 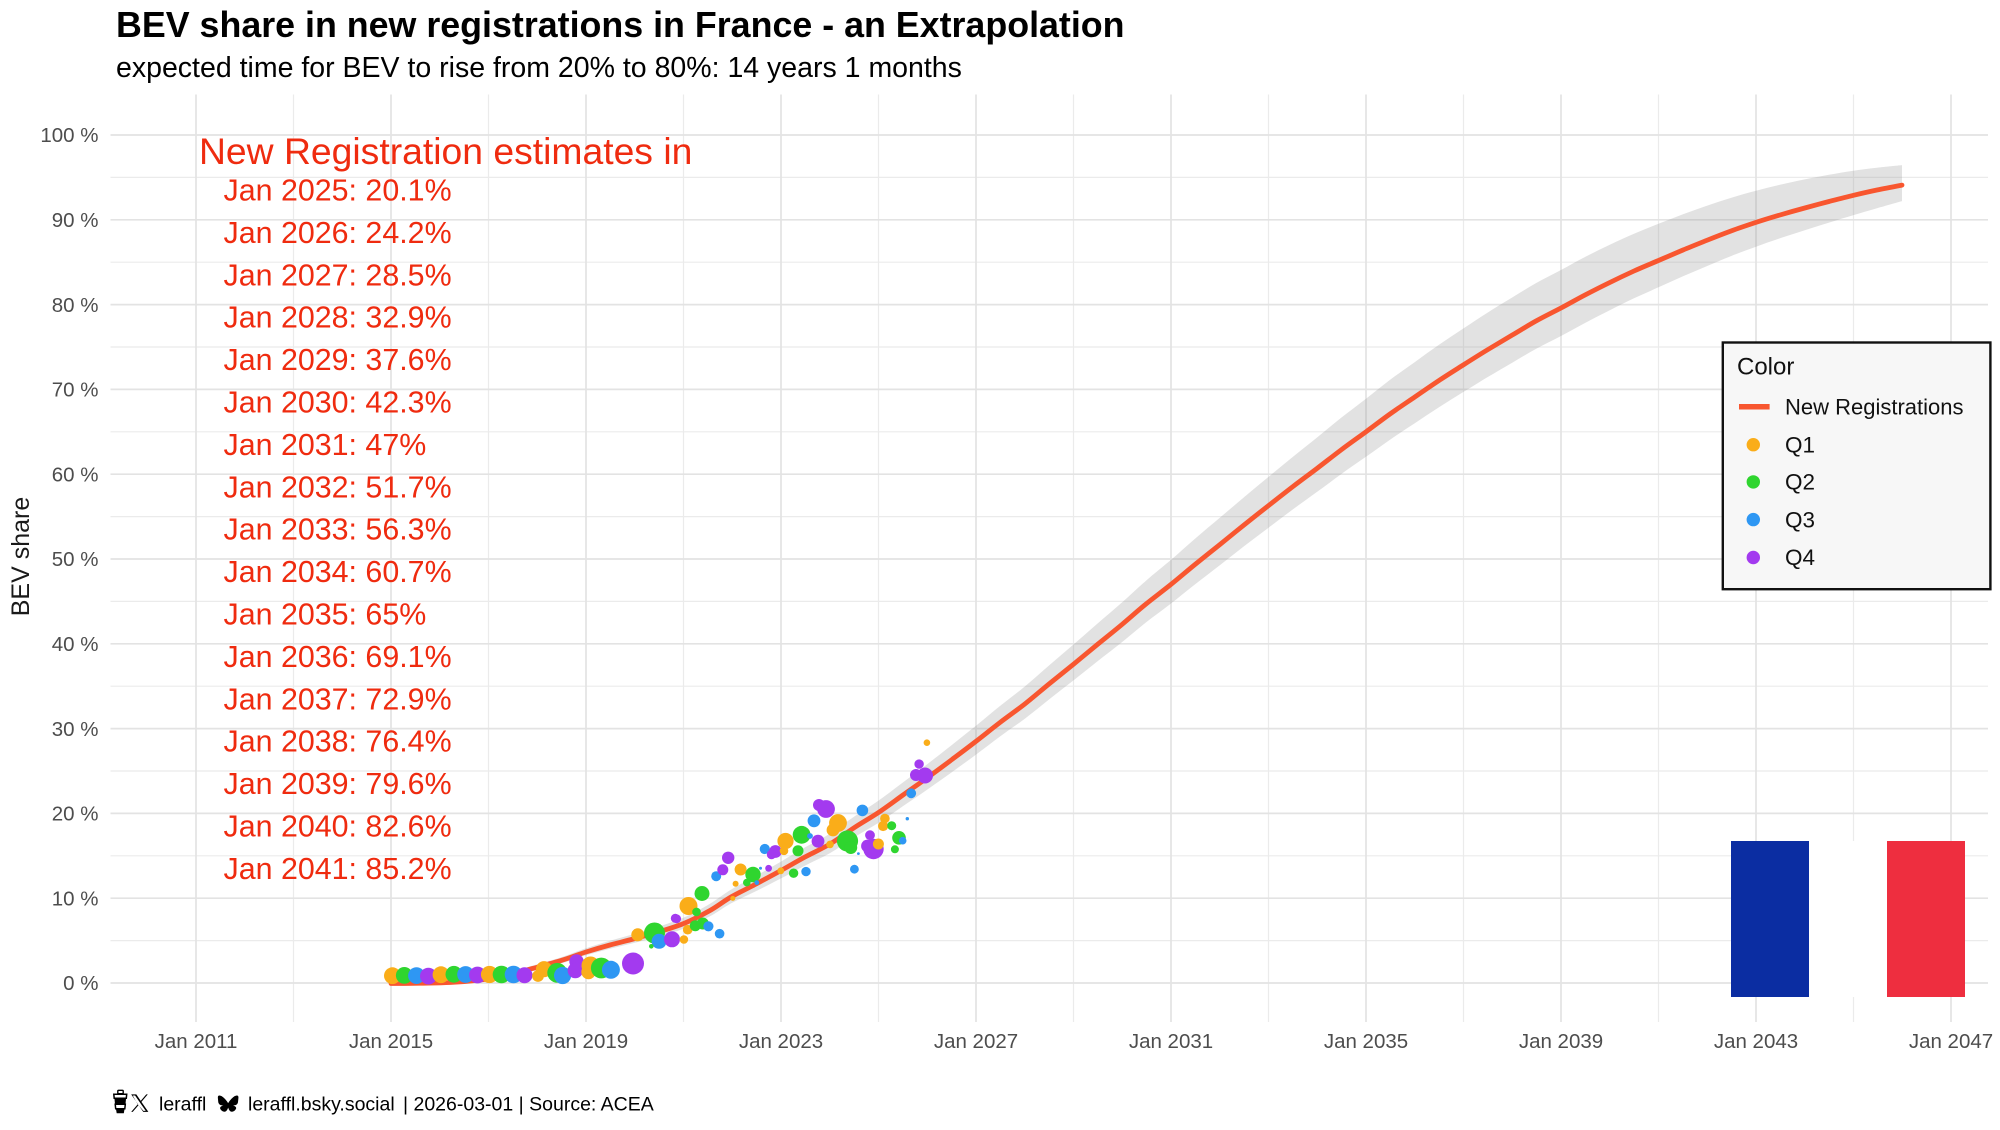 What do you see at coordinates (1366, 1041) in the screenshot?
I see `svg-text: Jan 2035` at bounding box center [1366, 1041].